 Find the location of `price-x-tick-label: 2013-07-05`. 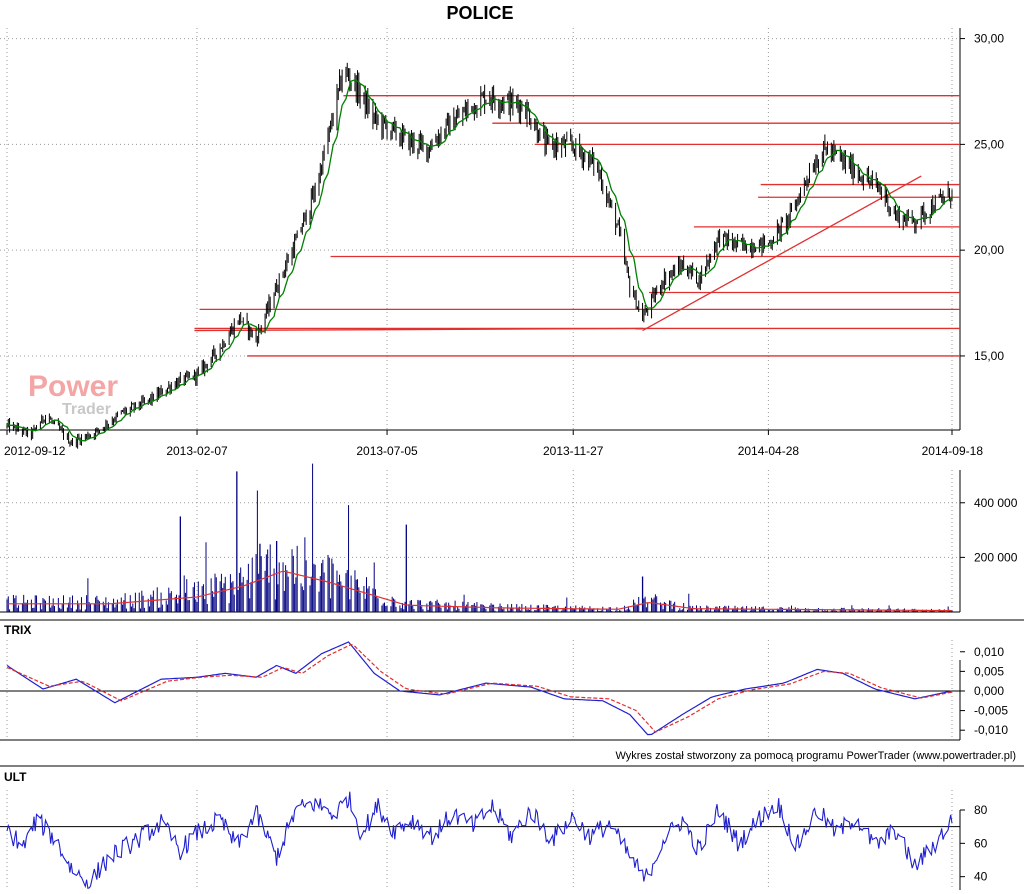

price-x-tick-label: 2013-07-05 is located at coordinates (387, 451).